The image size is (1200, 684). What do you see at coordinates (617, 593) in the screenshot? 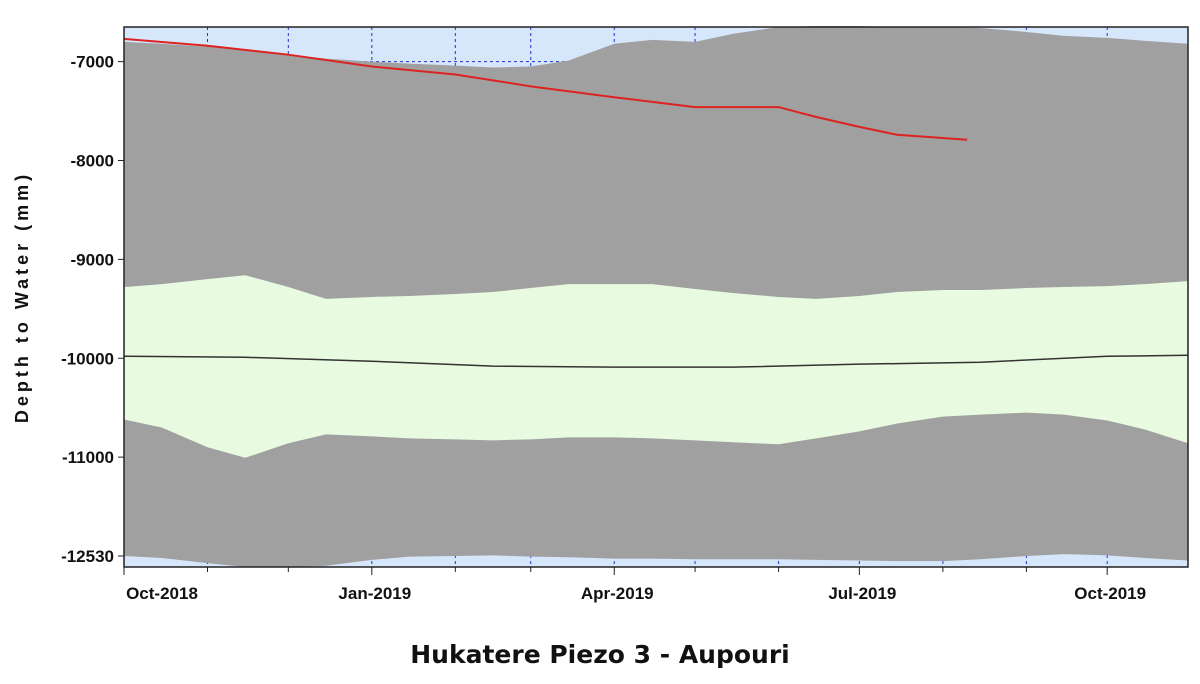
I see `x-tick-label: Apr-2019` at bounding box center [617, 593].